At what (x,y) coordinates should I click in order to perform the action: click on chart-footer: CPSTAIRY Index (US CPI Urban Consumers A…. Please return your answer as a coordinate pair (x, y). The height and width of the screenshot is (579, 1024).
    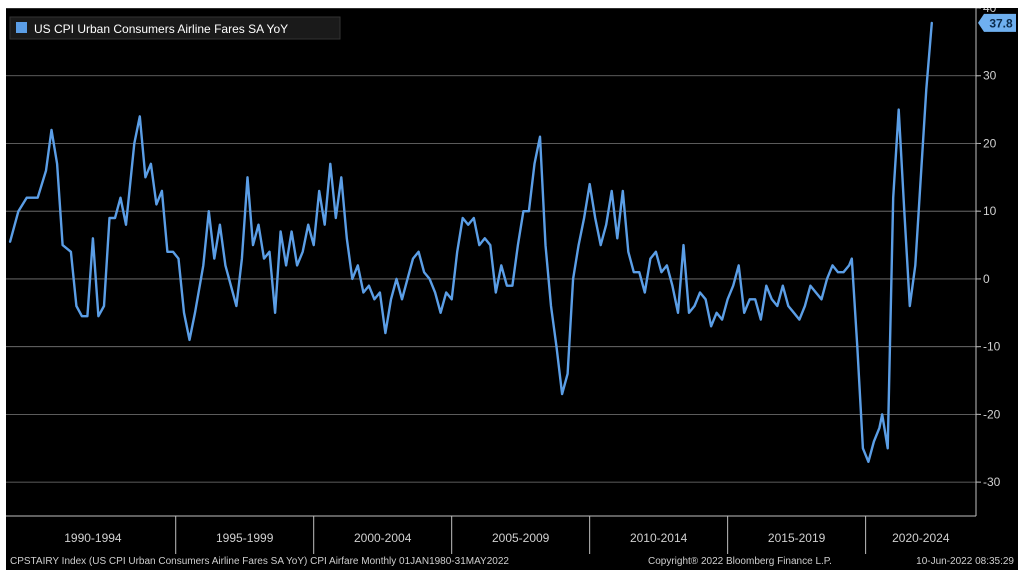
    Looking at the image, I should click on (512, 561).